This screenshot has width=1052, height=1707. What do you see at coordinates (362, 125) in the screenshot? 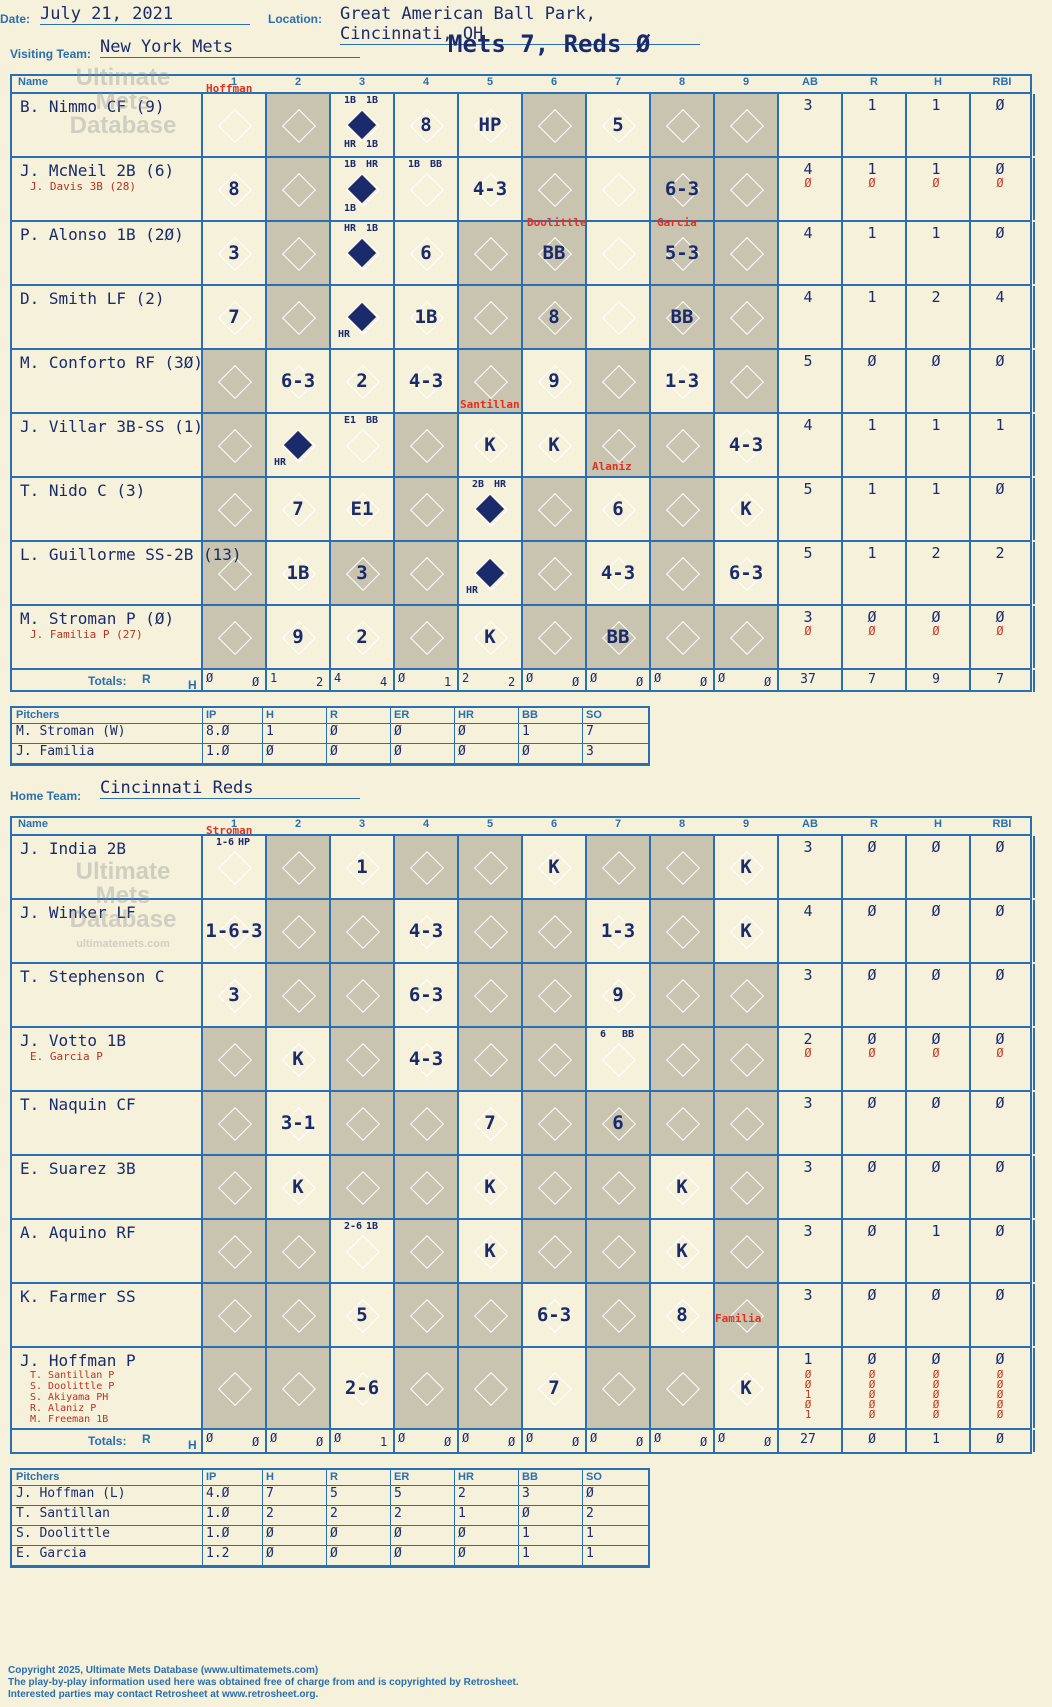
I see `home-run-diamond` at bounding box center [362, 125].